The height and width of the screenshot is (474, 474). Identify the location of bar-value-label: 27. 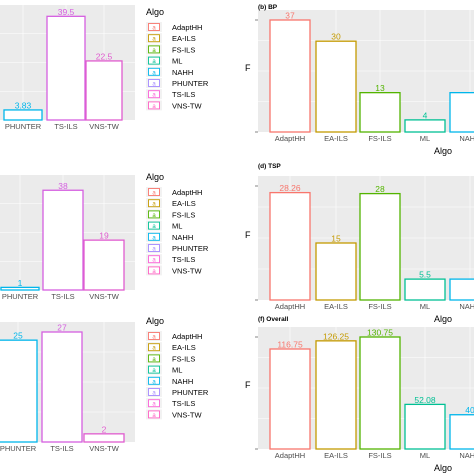
(62, 328).